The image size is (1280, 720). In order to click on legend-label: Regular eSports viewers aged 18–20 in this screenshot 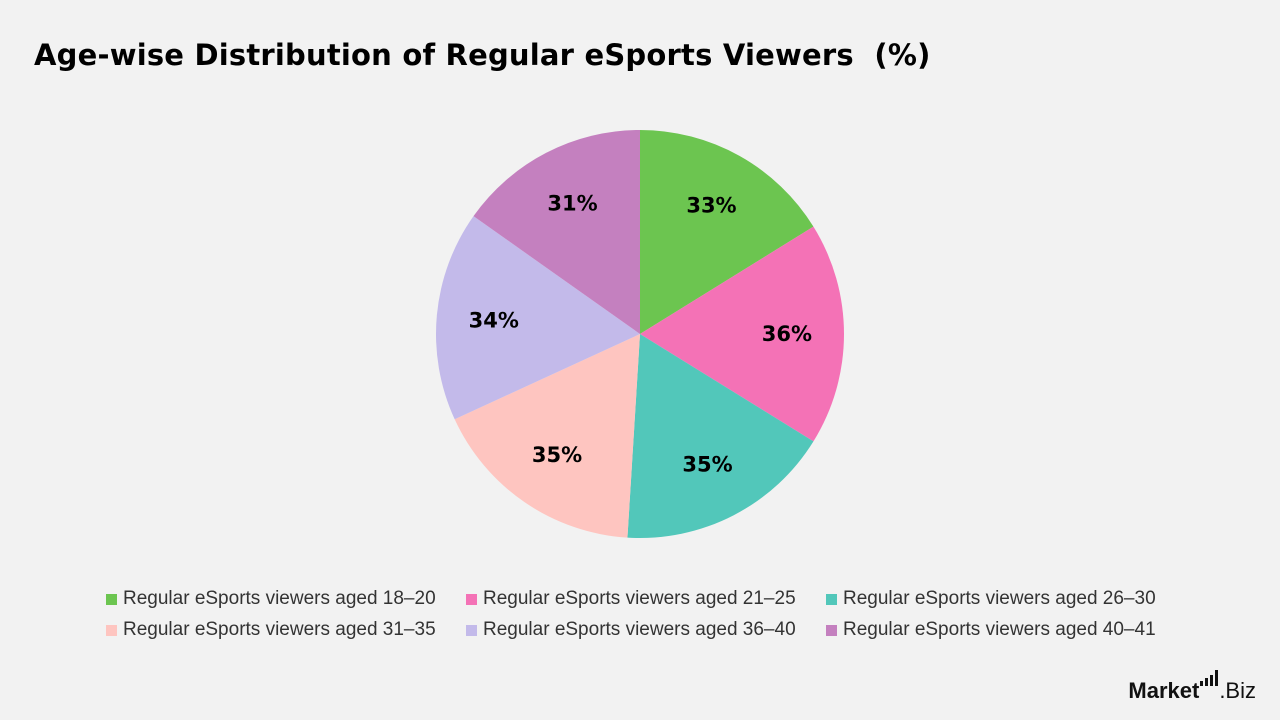, I will do `click(279, 598)`.